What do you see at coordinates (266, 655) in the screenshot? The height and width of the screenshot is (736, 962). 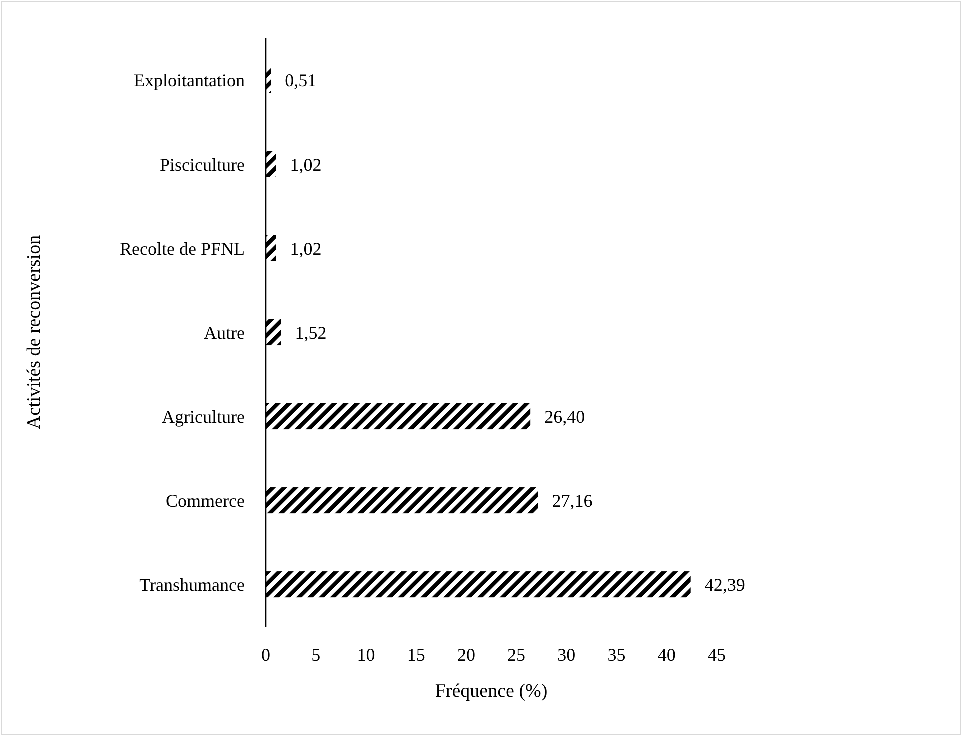 I see `x-tick-label: 0` at bounding box center [266, 655].